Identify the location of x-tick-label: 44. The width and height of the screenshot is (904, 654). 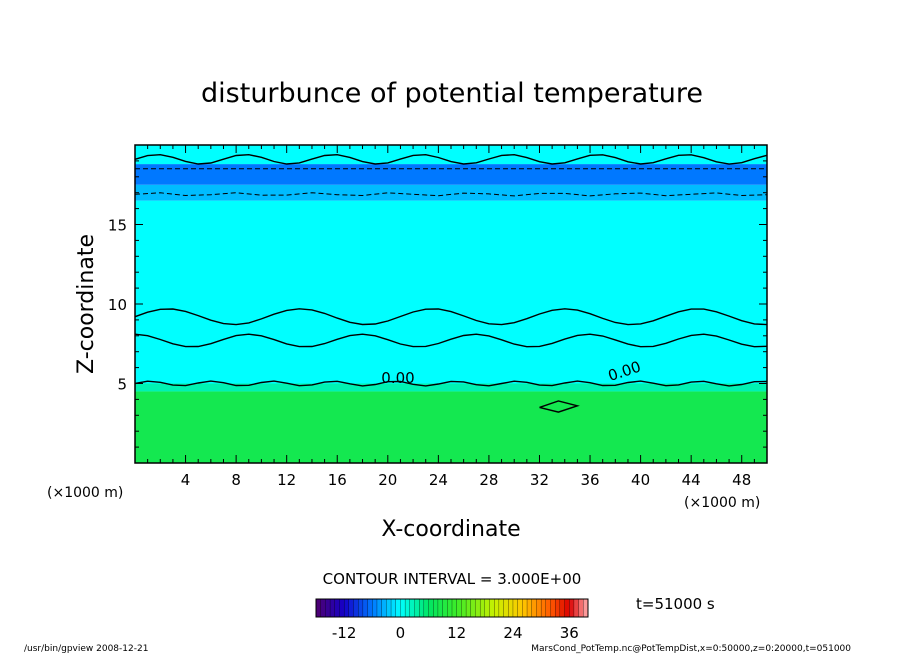
(691, 480).